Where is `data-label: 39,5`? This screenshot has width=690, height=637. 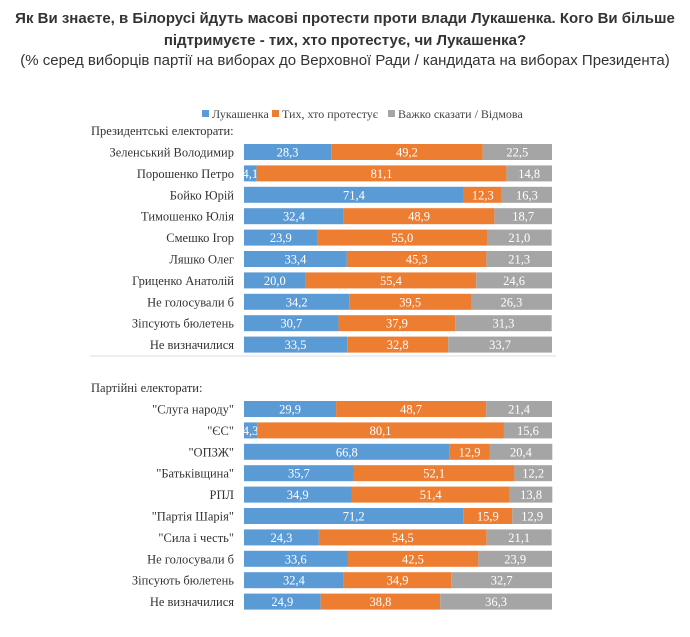
data-label: 39,5 is located at coordinates (410, 302).